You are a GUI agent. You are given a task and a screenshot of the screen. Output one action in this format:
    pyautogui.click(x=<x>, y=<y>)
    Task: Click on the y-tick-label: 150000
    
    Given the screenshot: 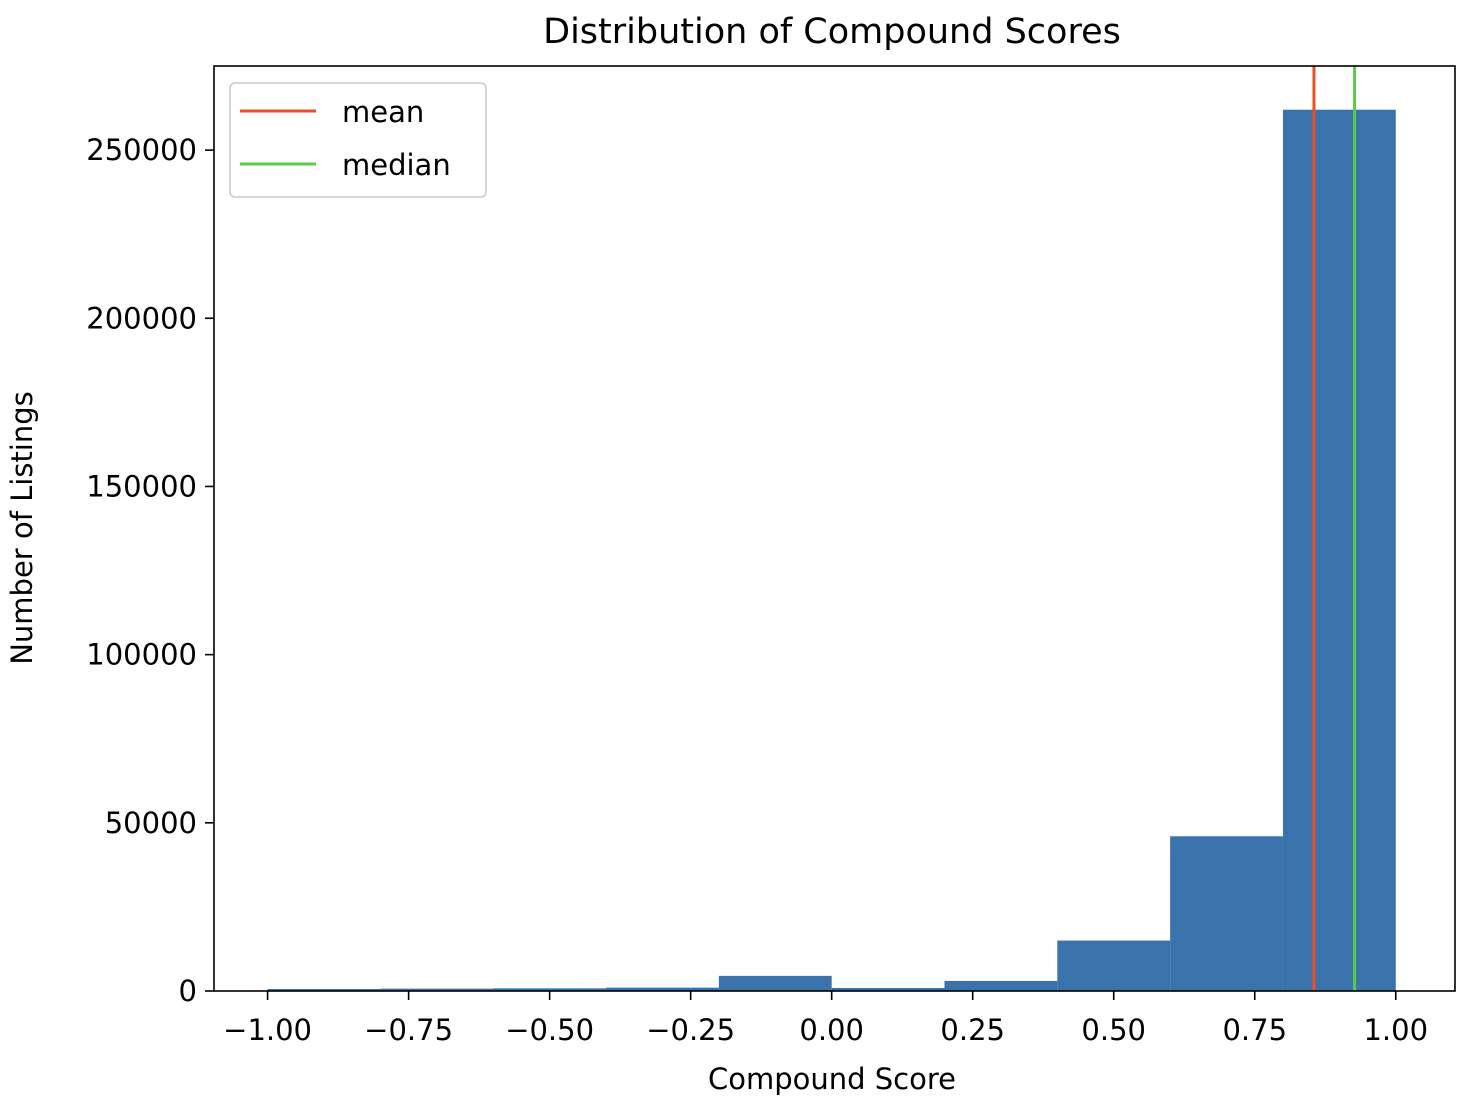 What is the action you would take?
    pyautogui.click(x=141, y=486)
    